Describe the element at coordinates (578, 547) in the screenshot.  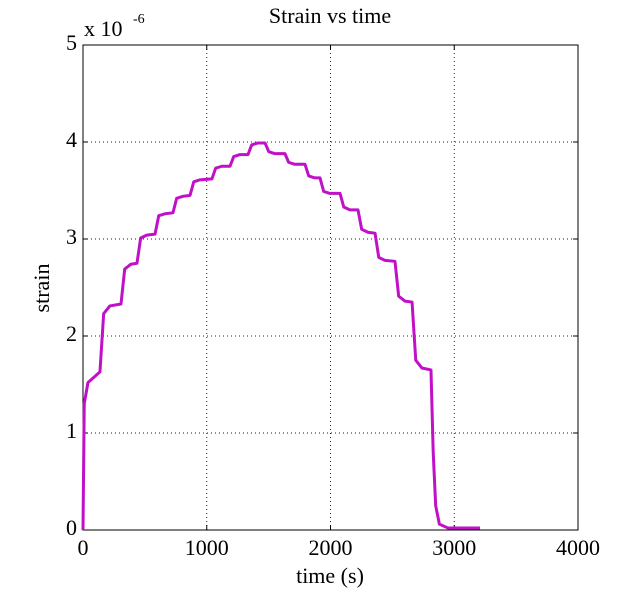
I see `x-tick-label: 4000` at that location.